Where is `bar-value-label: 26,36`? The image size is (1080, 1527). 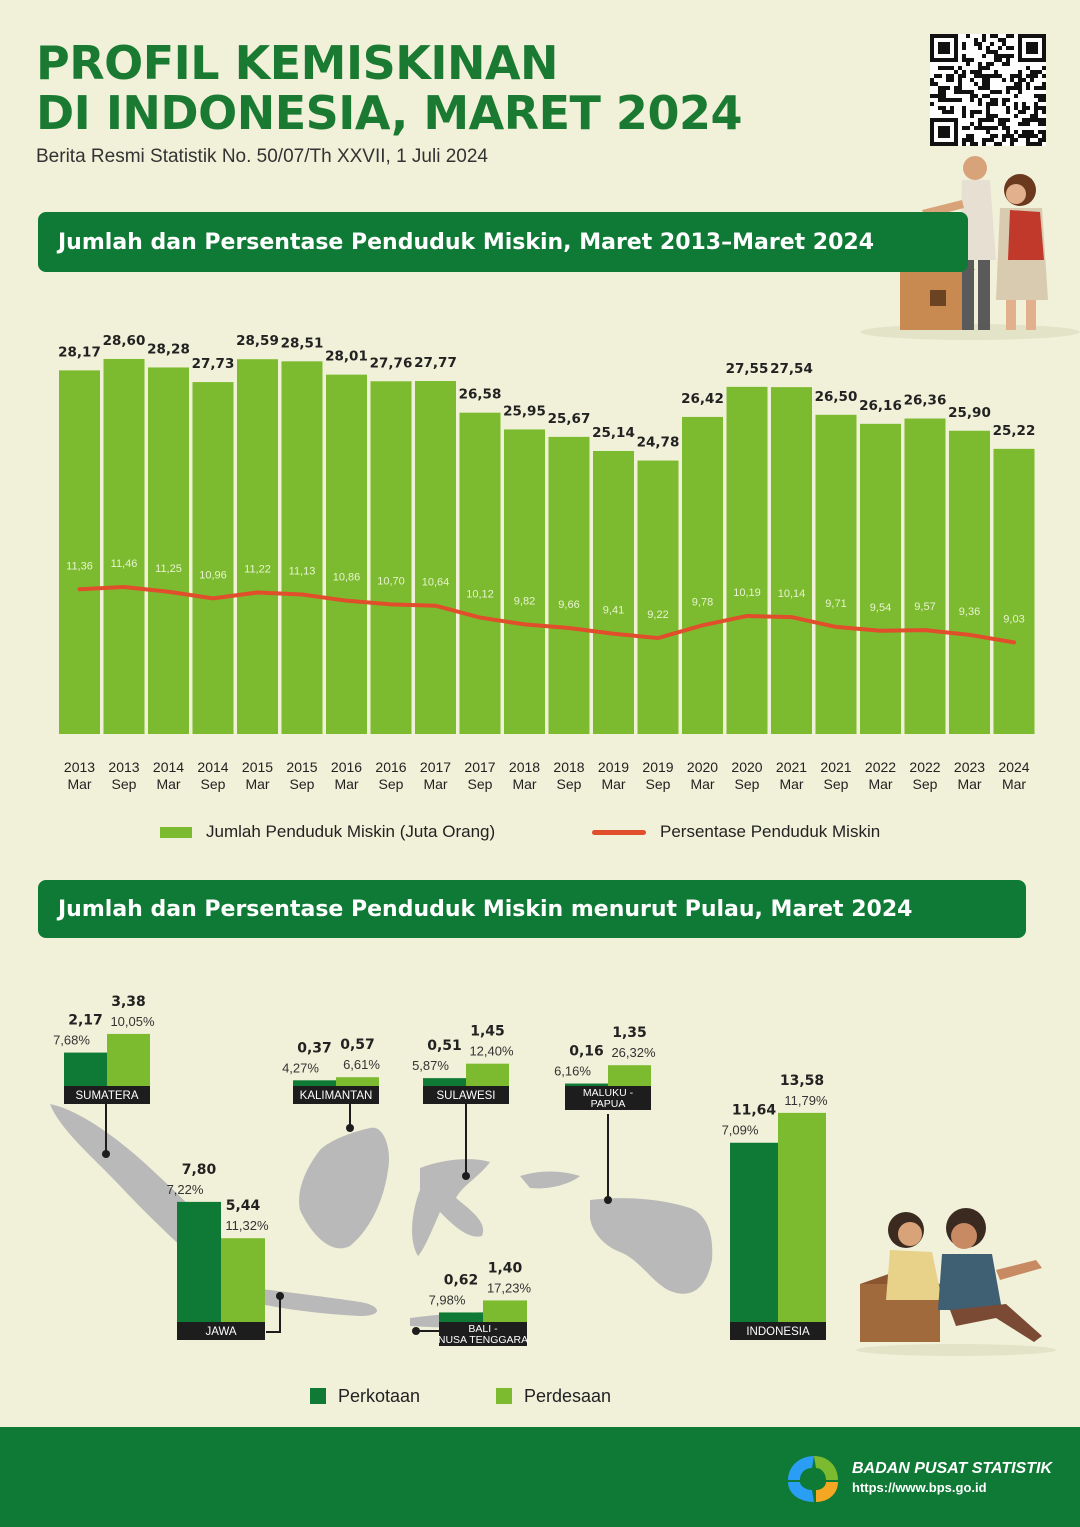
bar-value-label: 26,36 is located at coordinates (925, 401).